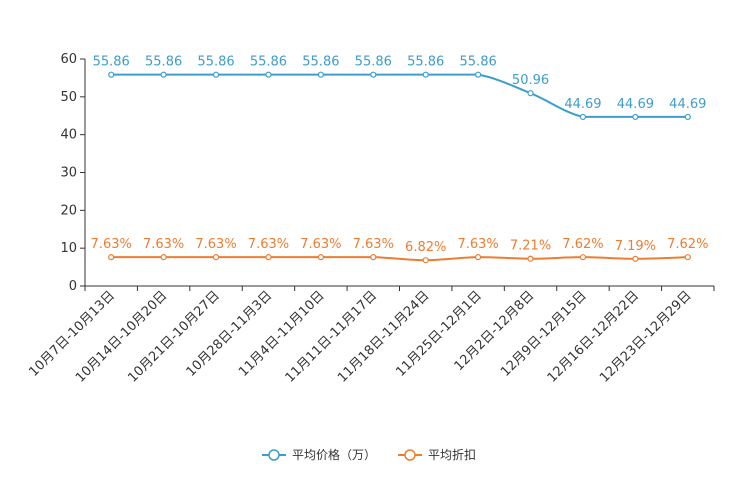  What do you see at coordinates (425, 247) in the screenshot?
I see `data-label: 6.82%` at bounding box center [425, 247].